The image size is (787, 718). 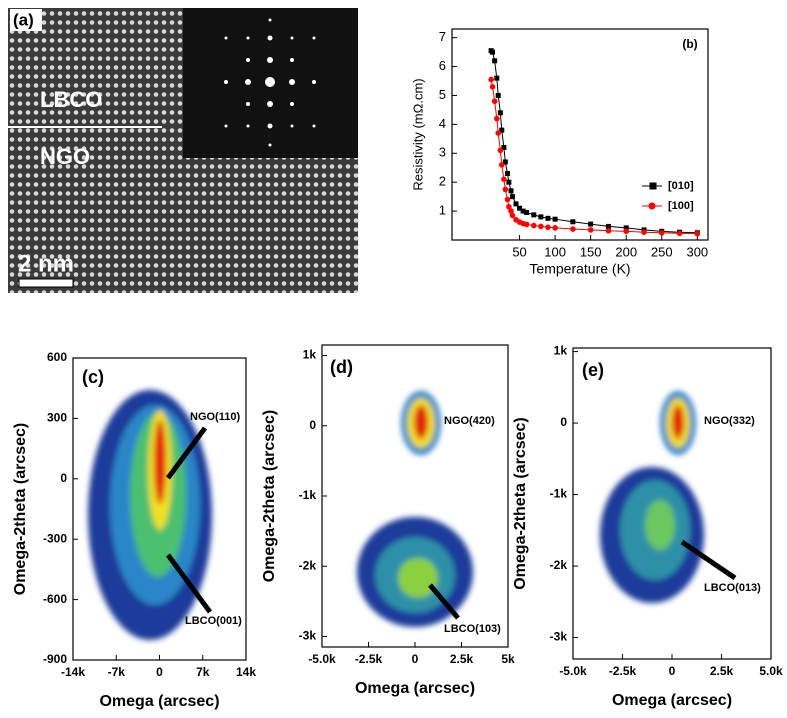 What do you see at coordinates (73, 672) in the screenshot?
I see `x-tick-label: -14k` at bounding box center [73, 672].